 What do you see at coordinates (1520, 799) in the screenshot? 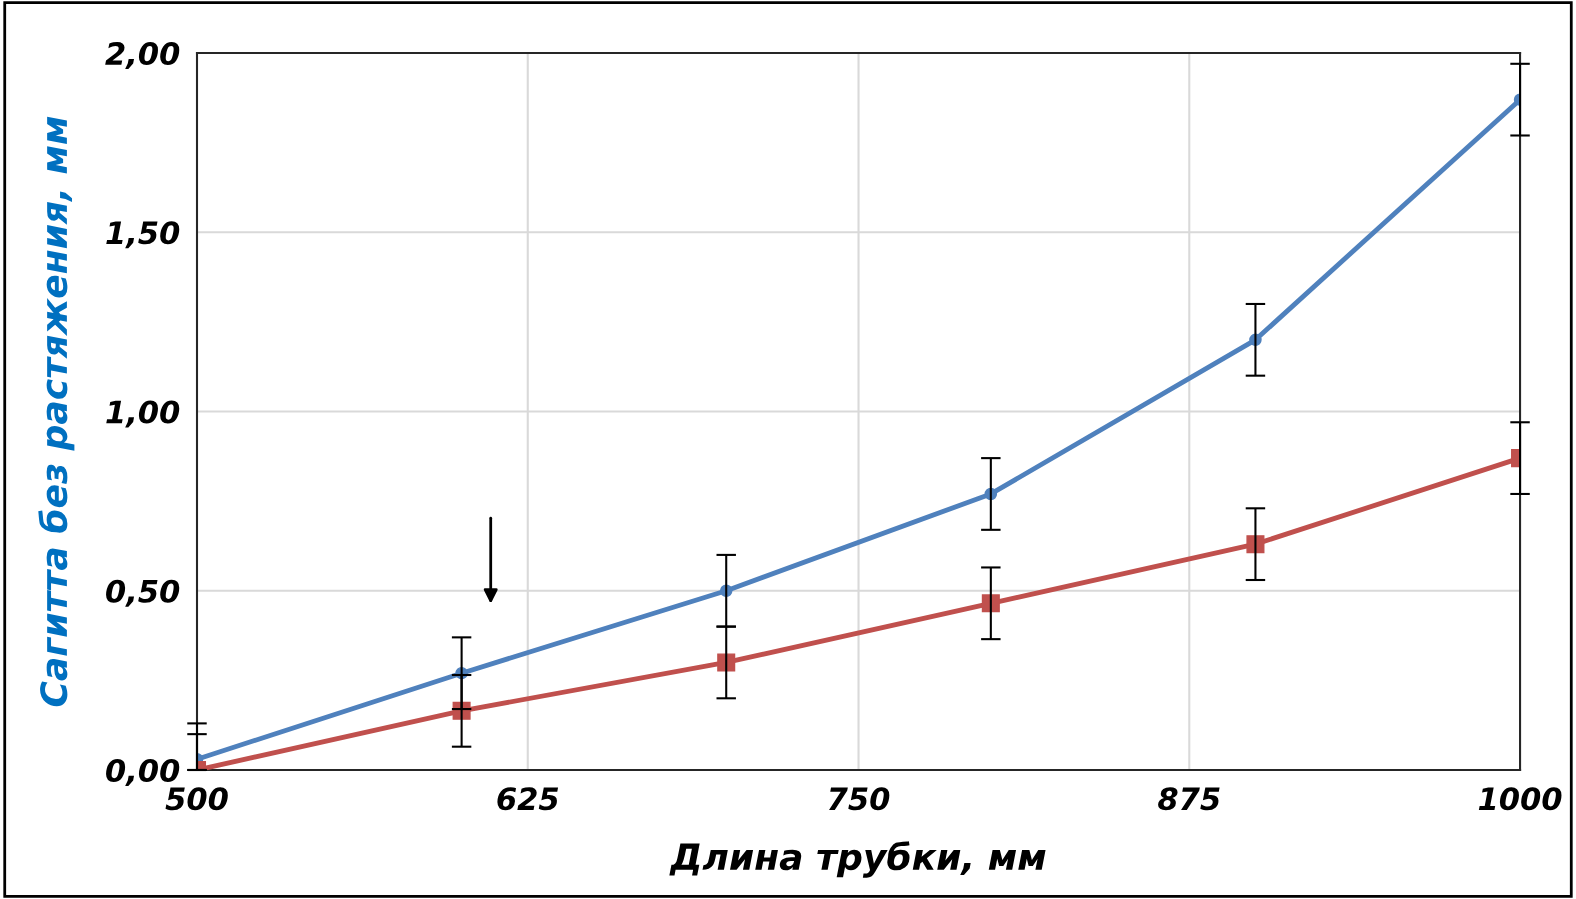
I see `x-tick-label: 1000` at bounding box center [1520, 799].